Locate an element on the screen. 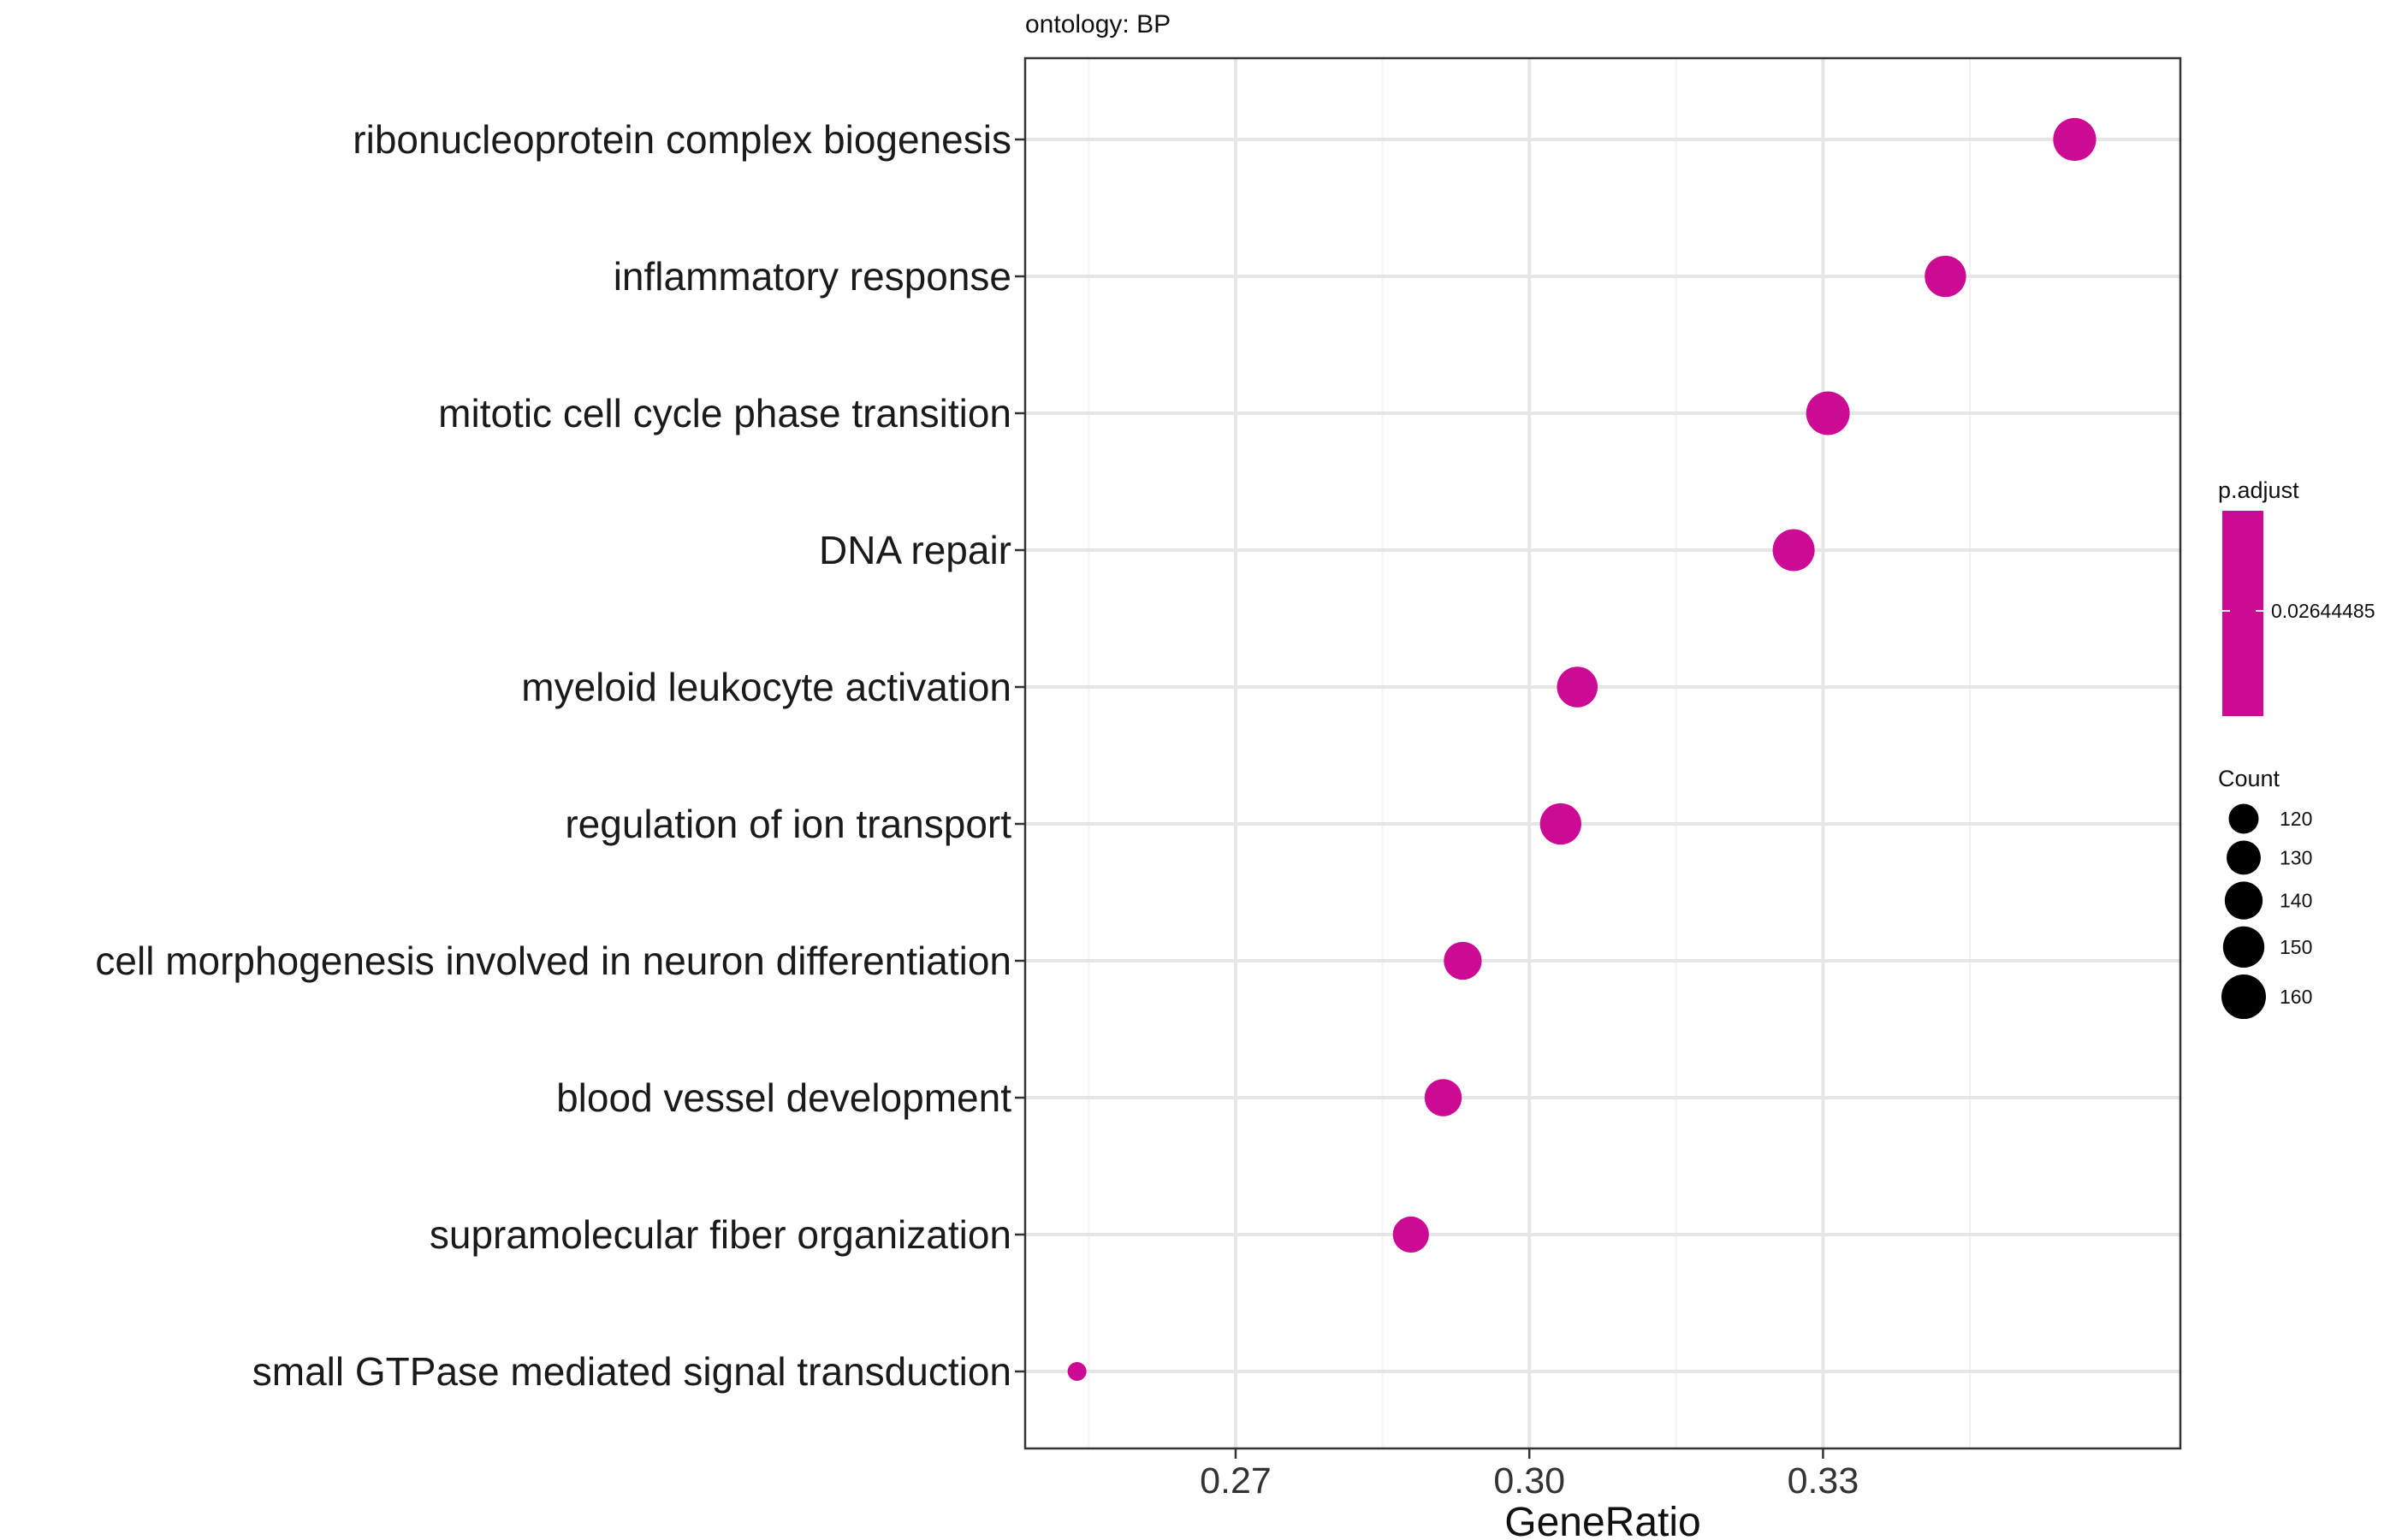 The height and width of the screenshot is (1540, 2396). count-legend-label: 150 is located at coordinates (2296, 947).